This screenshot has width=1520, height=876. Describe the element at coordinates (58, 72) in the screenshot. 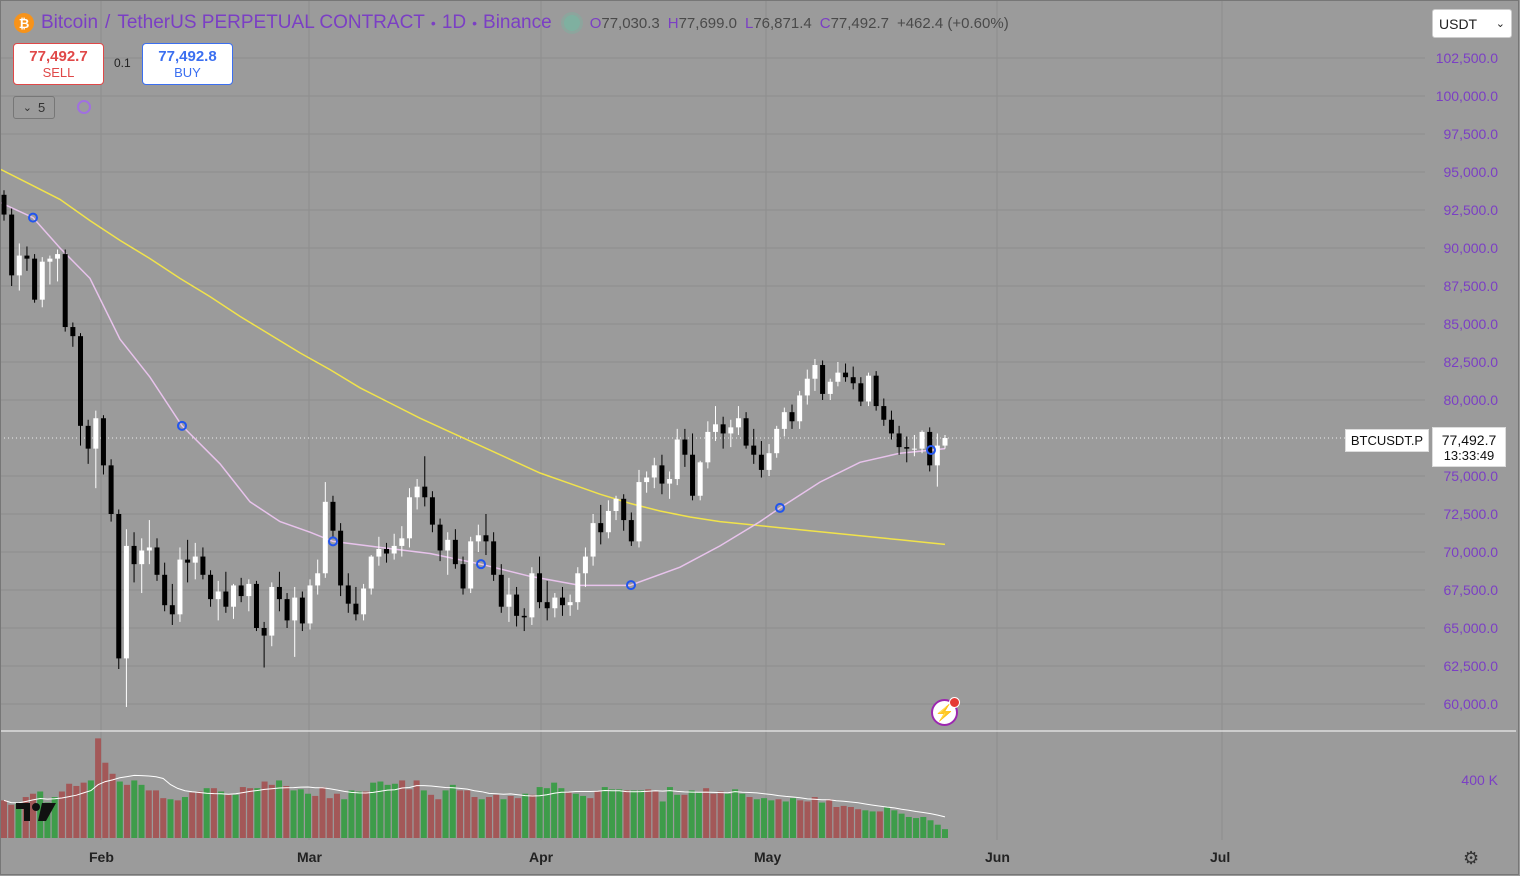

I see `sell-label: SELL` at that location.